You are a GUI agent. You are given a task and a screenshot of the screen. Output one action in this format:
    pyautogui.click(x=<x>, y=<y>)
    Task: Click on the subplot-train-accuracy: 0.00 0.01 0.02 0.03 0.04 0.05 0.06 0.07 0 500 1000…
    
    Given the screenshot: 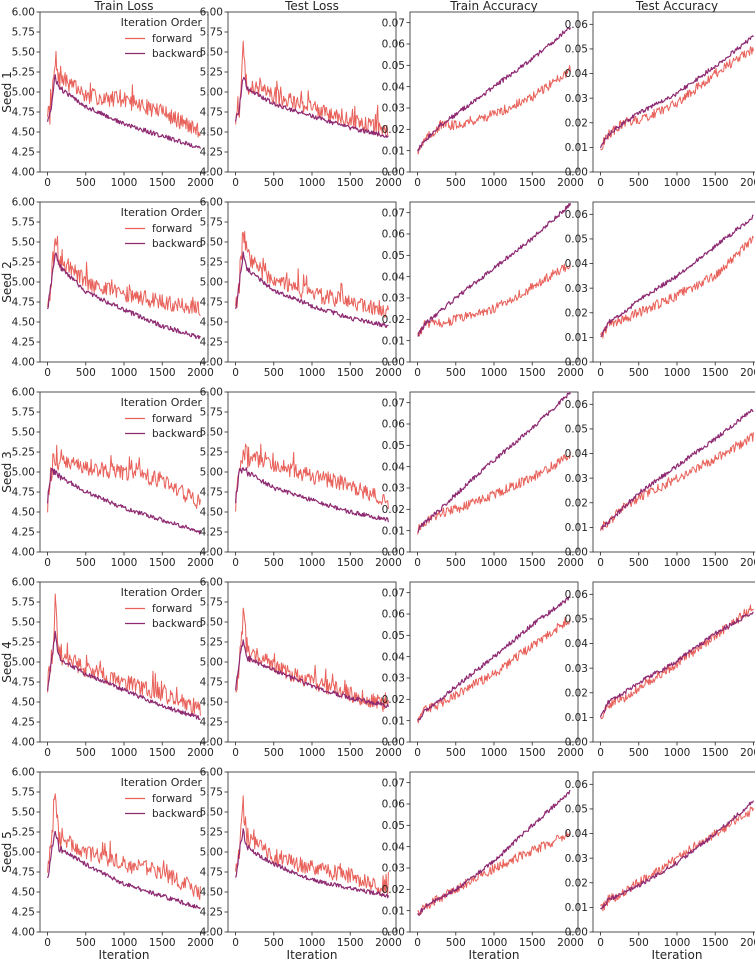 What is the action you would take?
    pyautogui.click(x=483, y=670)
    